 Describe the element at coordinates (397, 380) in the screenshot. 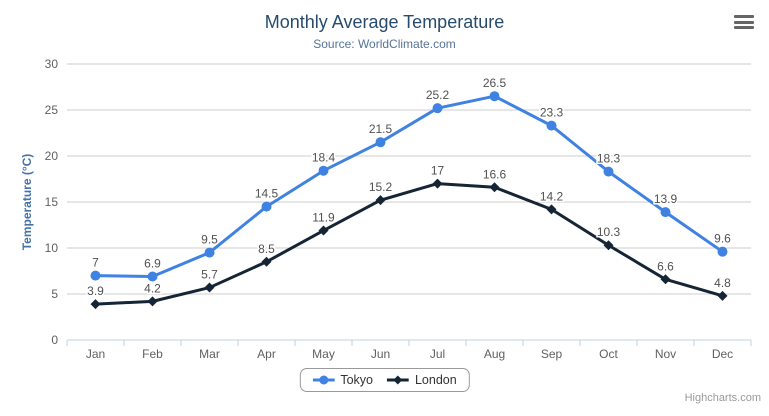

I see `diamond-marker-icon` at that location.